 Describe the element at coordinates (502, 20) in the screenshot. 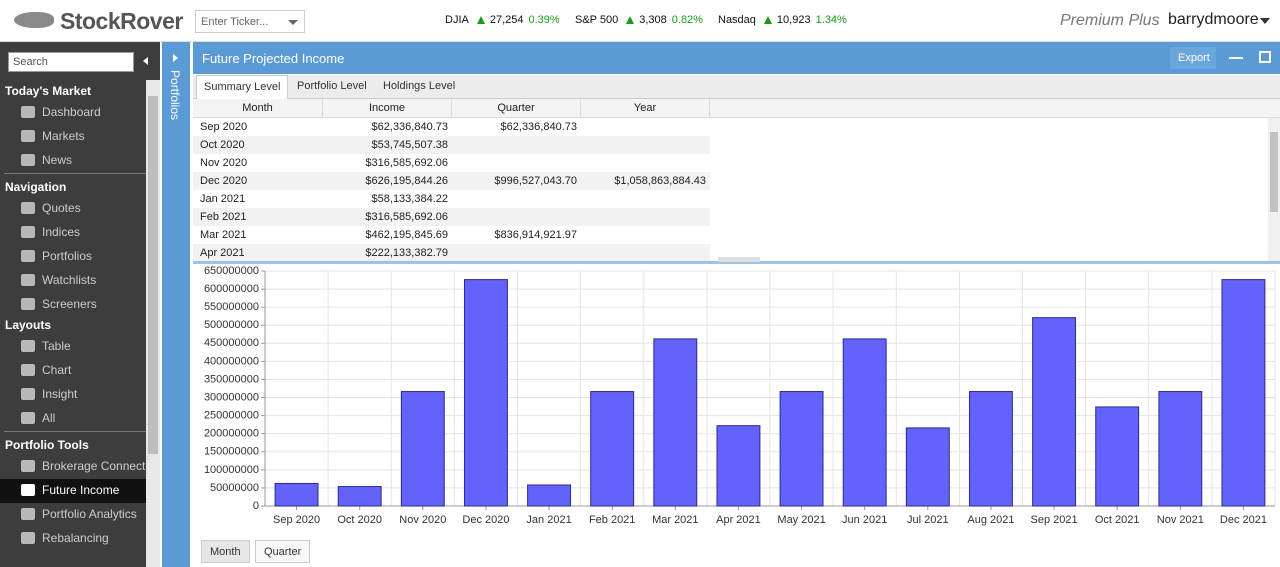

I see `market-index: DJIA27,2540.39%` at that location.